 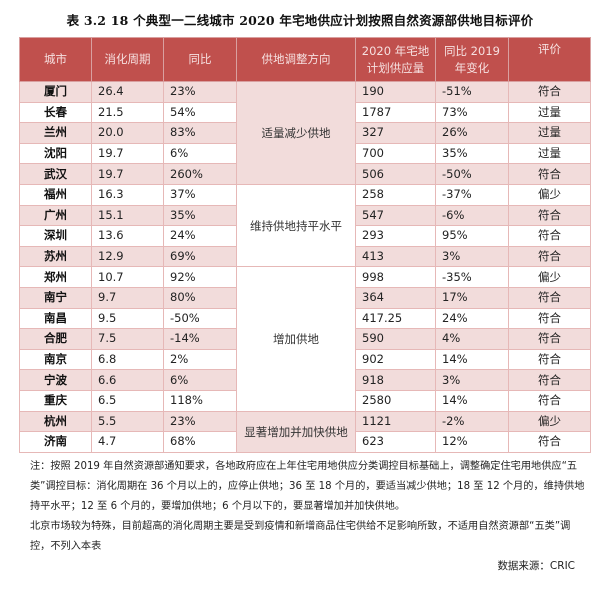 What do you see at coordinates (200, 277) in the screenshot?
I see `cell-yoy: 92%` at bounding box center [200, 277].